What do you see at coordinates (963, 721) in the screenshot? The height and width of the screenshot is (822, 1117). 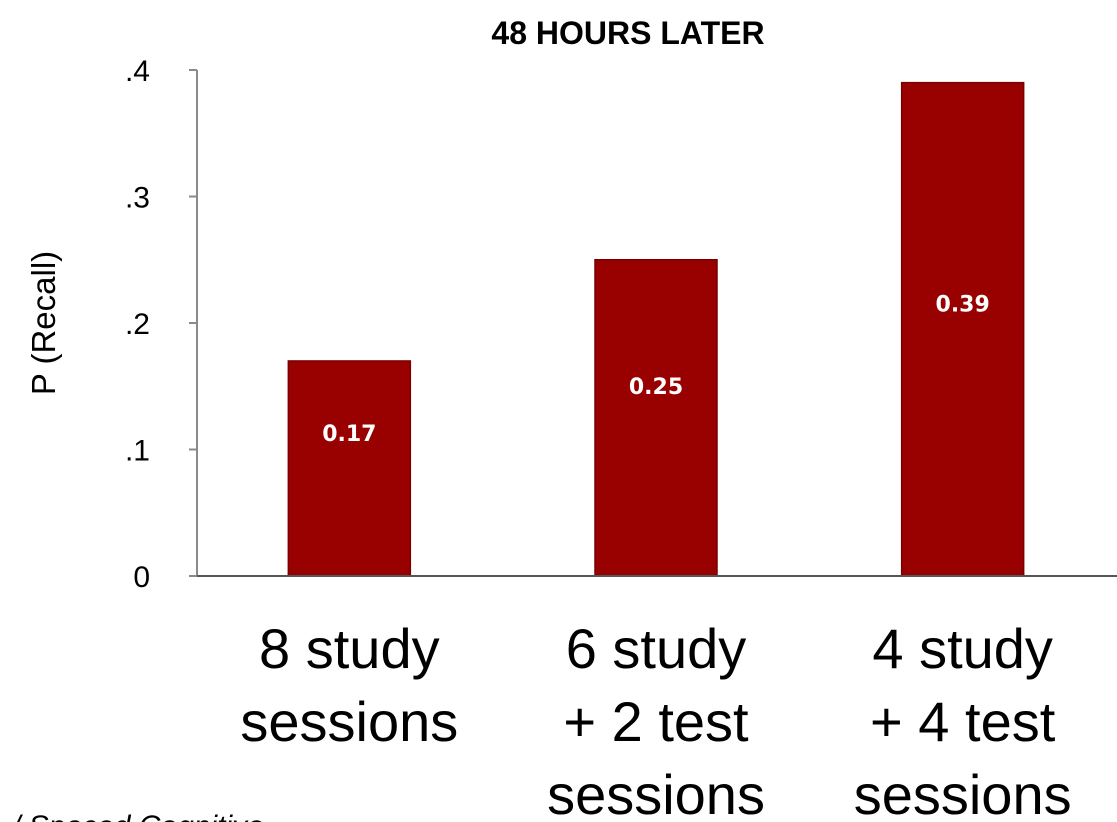 I see `x-category-label: + 4 test` at bounding box center [963, 721].